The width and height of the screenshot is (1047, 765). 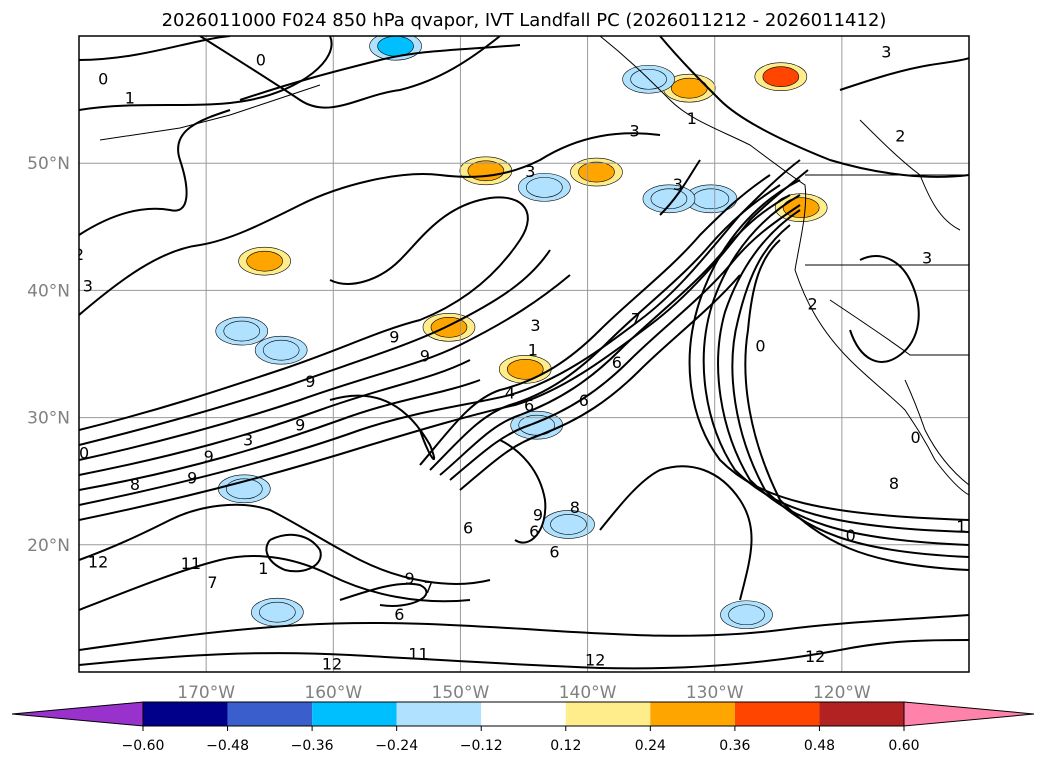 I want to click on colorbar-tick-label: 0.36, so click(x=734, y=746).